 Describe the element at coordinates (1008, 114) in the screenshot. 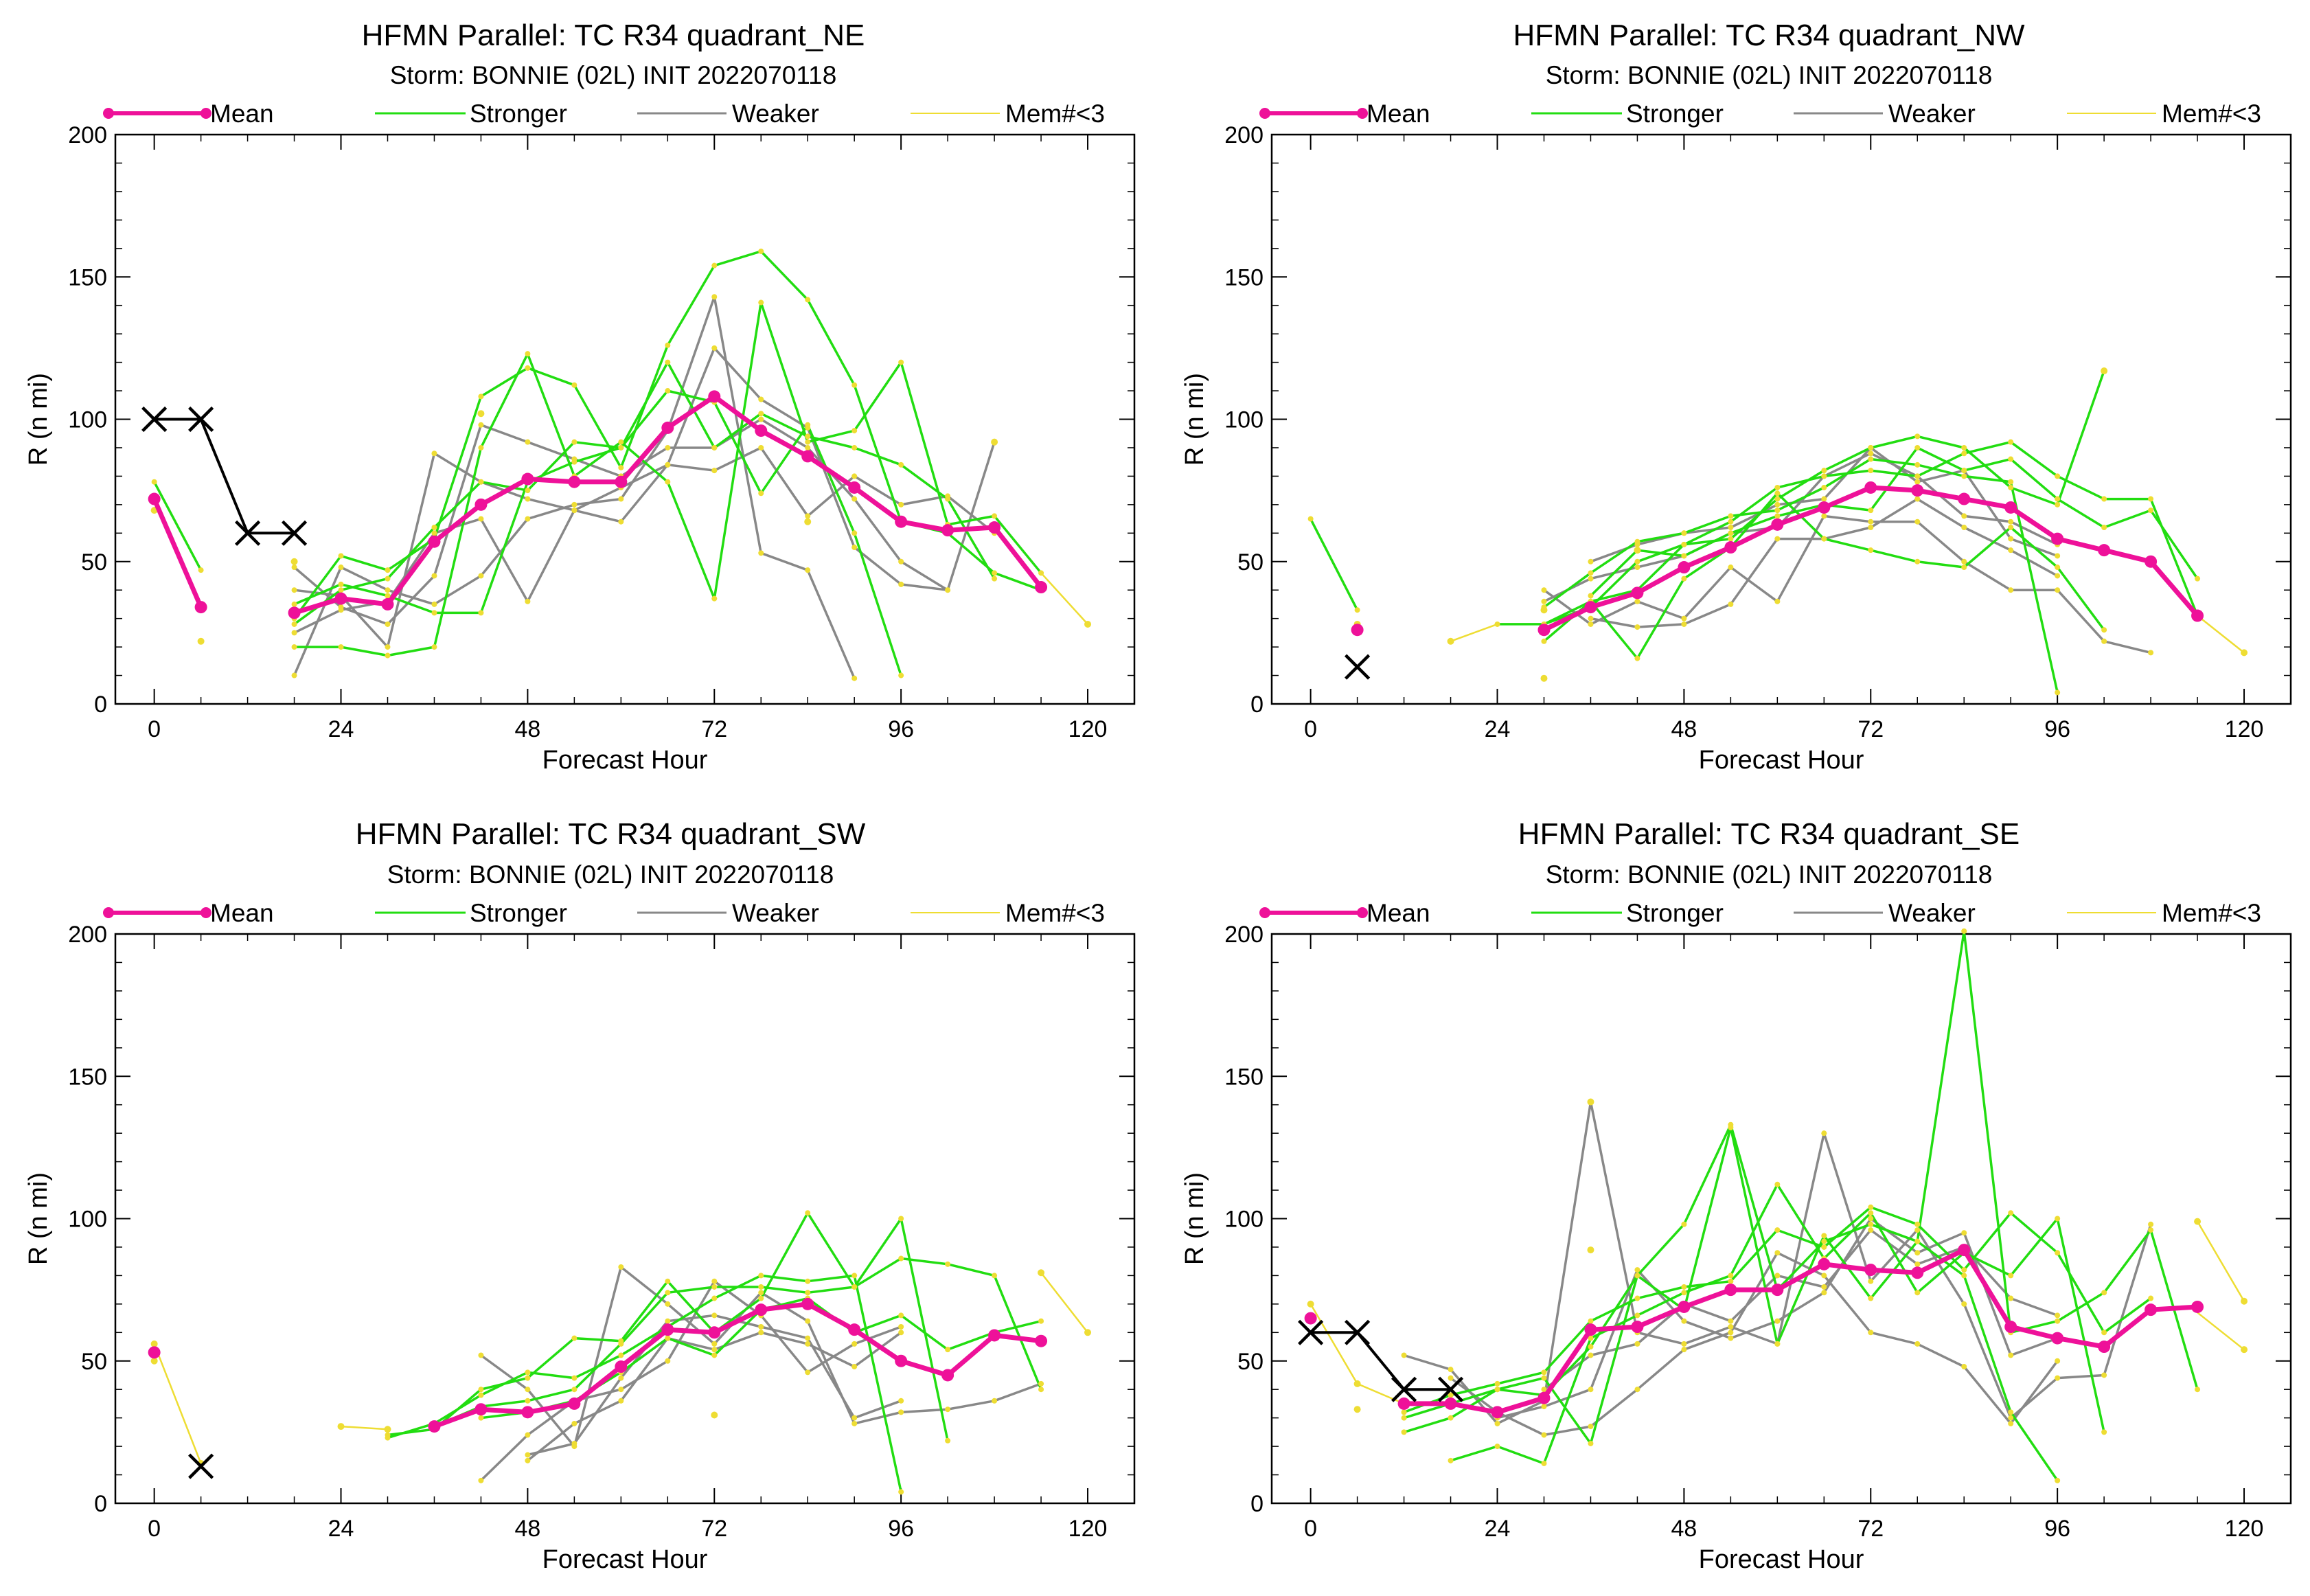

I see `legend-mem: Mem#<3` at that location.